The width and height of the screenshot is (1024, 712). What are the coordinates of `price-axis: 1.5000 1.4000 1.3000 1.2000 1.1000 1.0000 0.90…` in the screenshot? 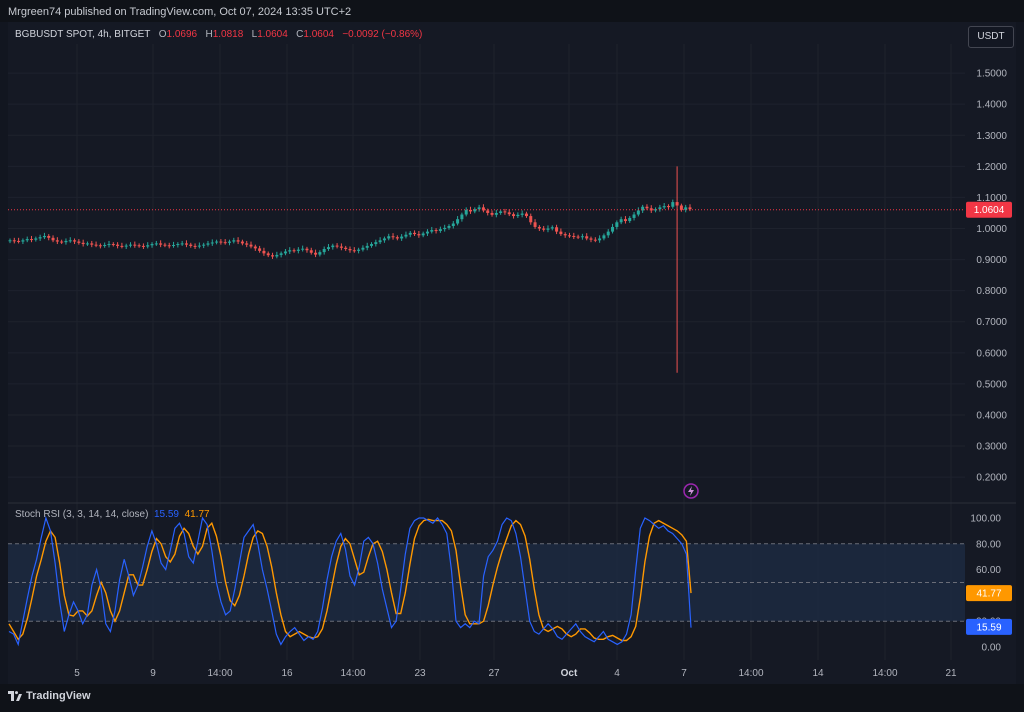 It's located at (991, 276).